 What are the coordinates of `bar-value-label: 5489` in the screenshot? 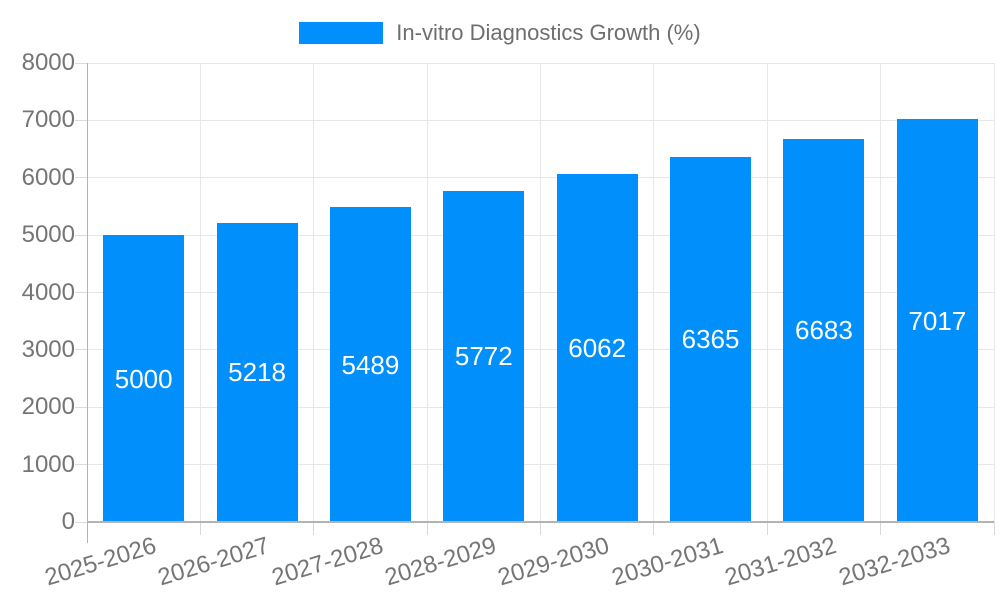 It's located at (370, 364).